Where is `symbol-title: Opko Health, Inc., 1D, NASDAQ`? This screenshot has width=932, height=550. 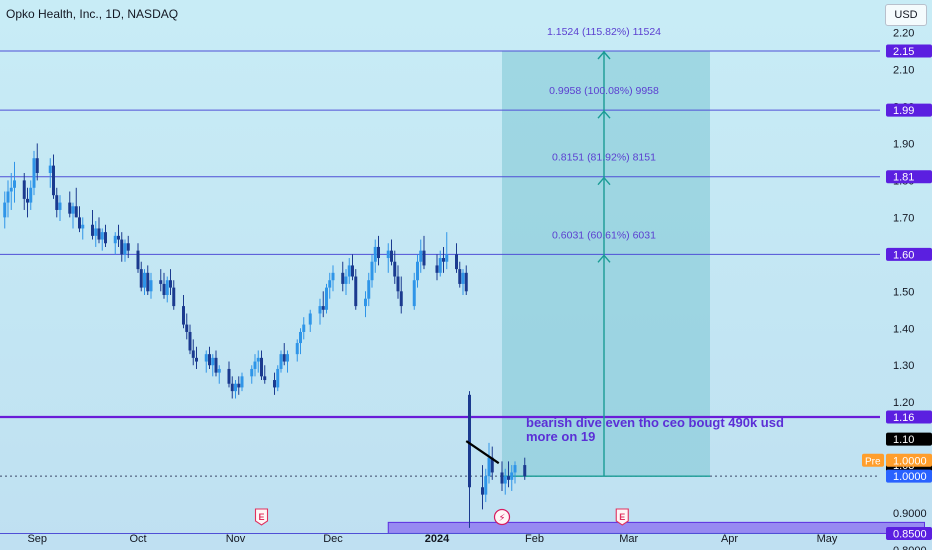
symbol-title: Opko Health, Inc., 1D, NASDAQ is located at coordinates (92, 14).